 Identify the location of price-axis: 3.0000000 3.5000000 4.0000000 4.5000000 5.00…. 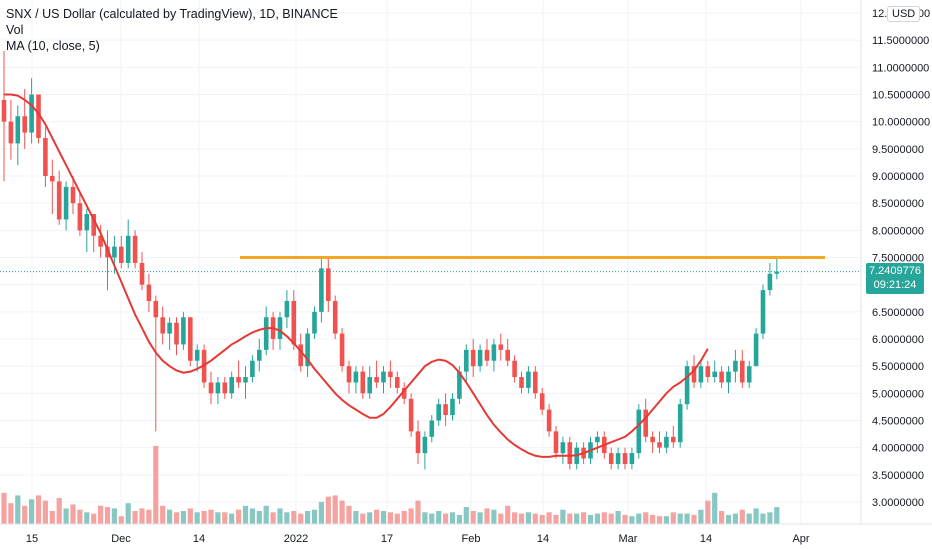
(901, 258).